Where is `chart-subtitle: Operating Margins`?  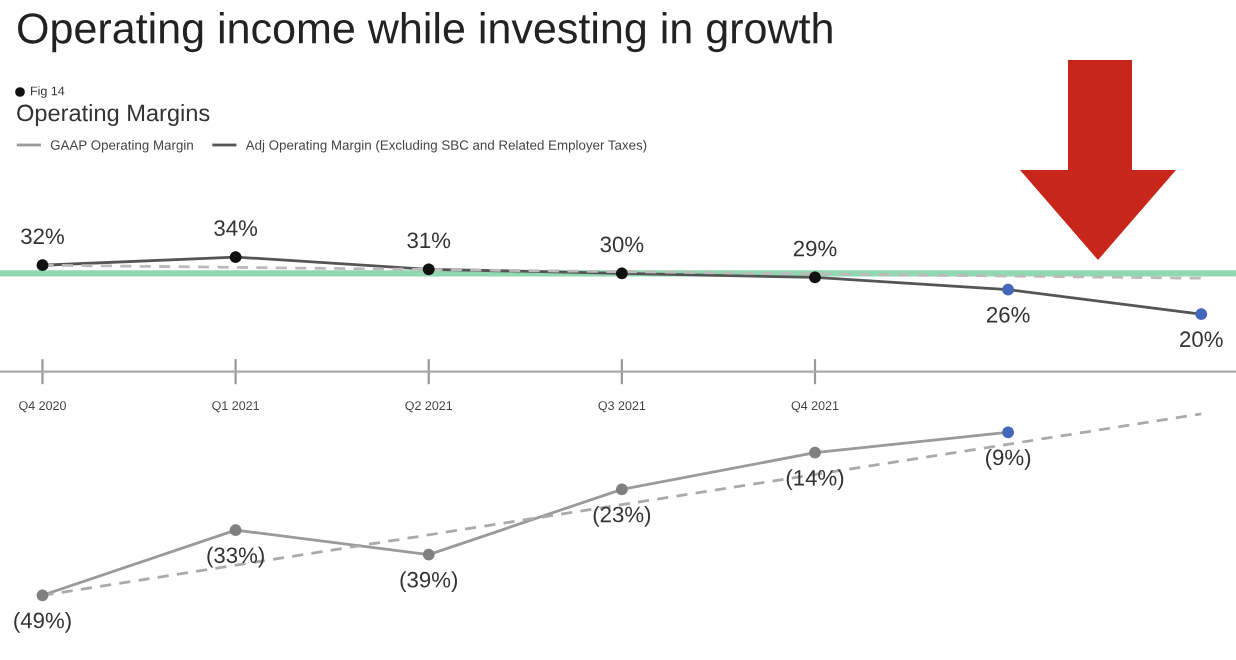
chart-subtitle: Operating Margins is located at coordinates (113, 115).